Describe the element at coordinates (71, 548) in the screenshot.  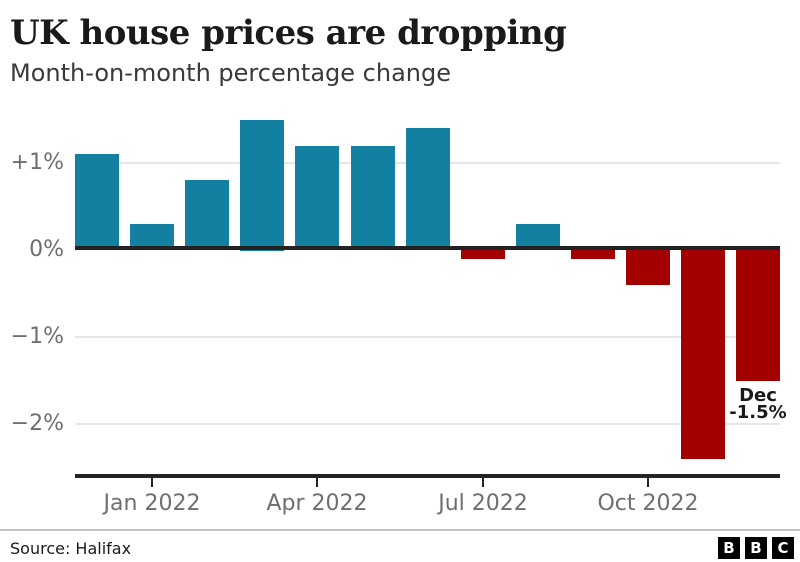
I see `source-attribution: Source: Halifax` at that location.